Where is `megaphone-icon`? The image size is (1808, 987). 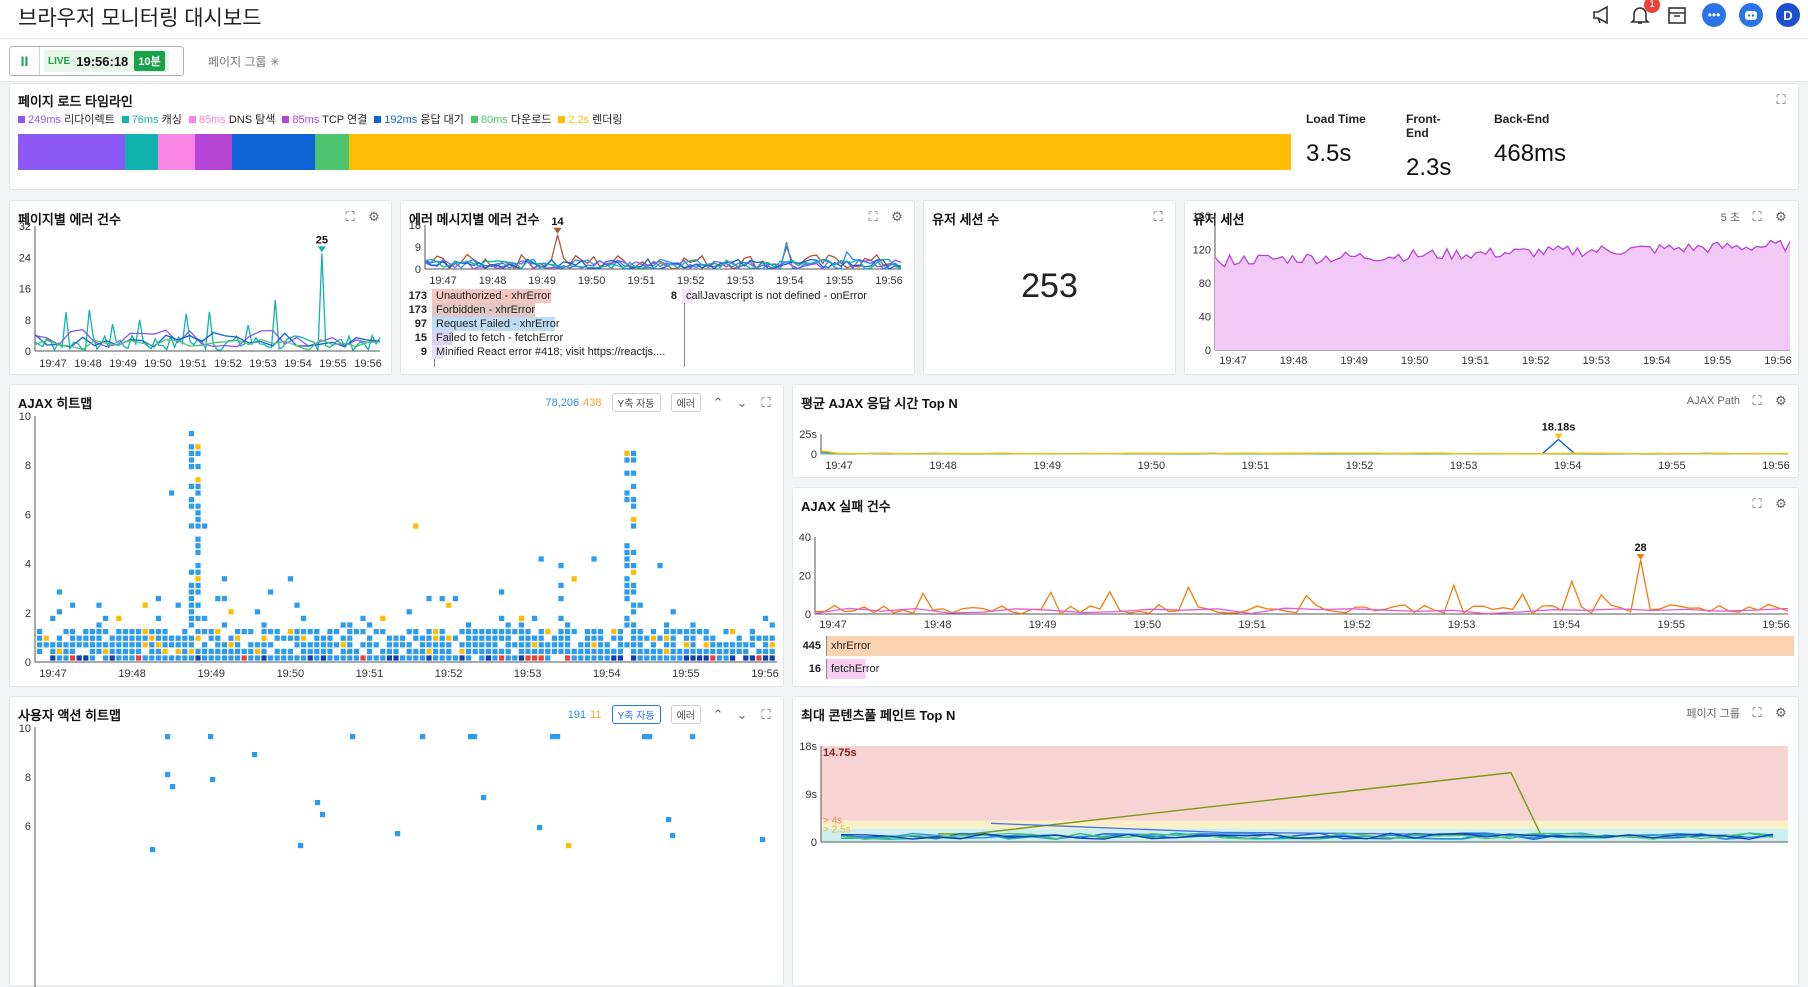 megaphone-icon is located at coordinates (1603, 15).